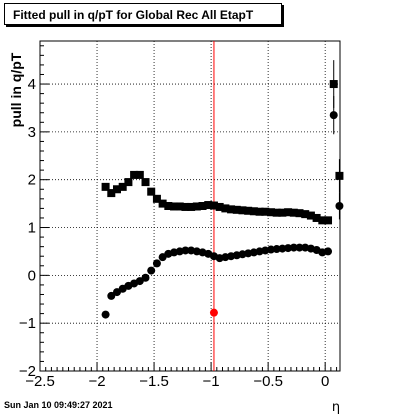  Describe the element at coordinates (32, 132) in the screenshot. I see `y-tick-label: 3` at that location.